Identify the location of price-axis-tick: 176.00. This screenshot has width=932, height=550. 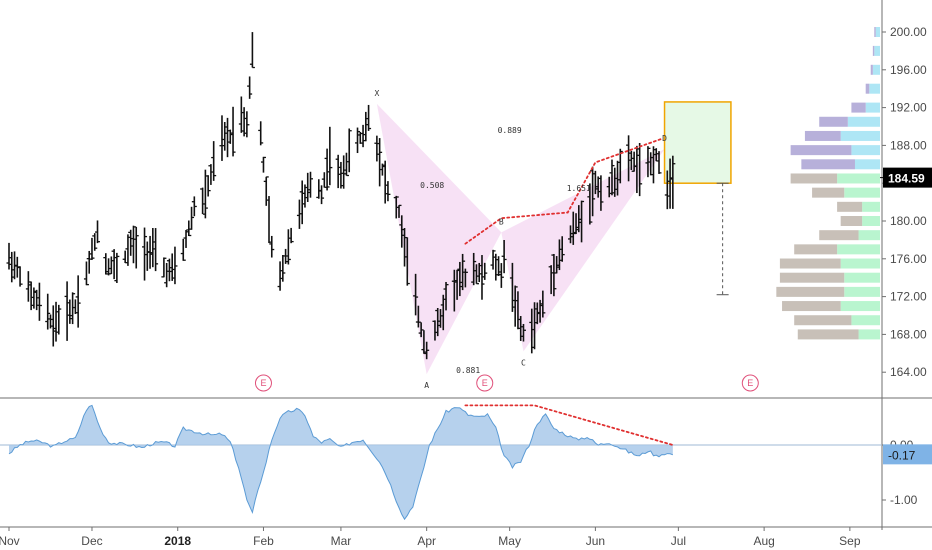
(908, 259).